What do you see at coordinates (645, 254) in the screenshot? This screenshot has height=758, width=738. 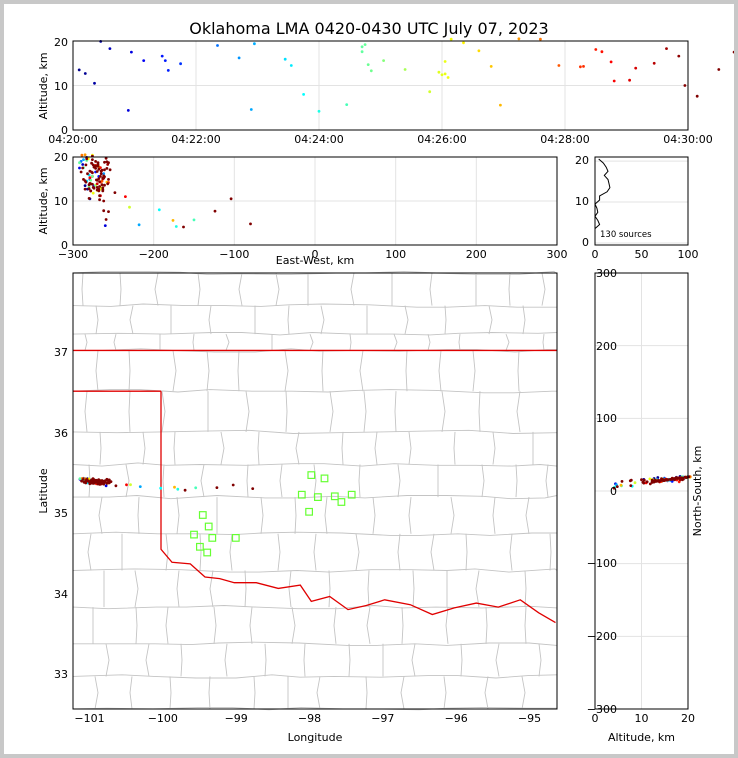 I see `histogram-xticks: 0 50 100` at bounding box center [645, 254].